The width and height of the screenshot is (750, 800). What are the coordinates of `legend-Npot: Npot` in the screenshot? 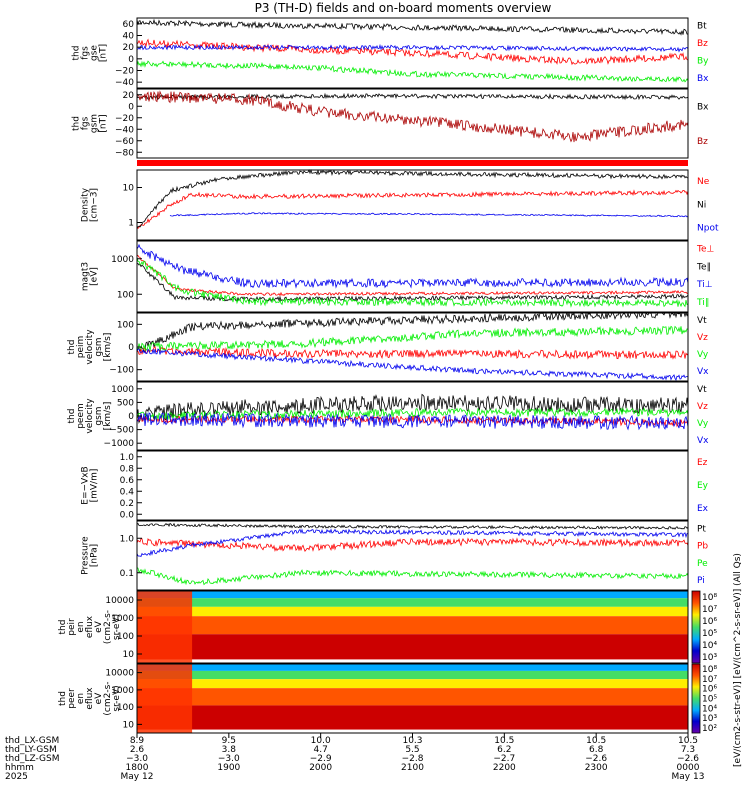 It's located at (708, 229).